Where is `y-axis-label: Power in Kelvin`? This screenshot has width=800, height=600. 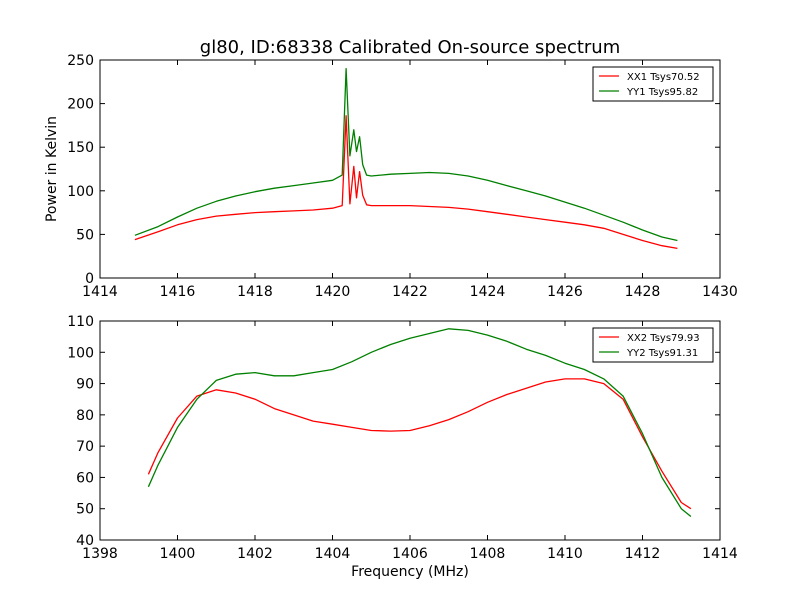
y-axis-label: Power in Kelvin is located at coordinates (52, 169).